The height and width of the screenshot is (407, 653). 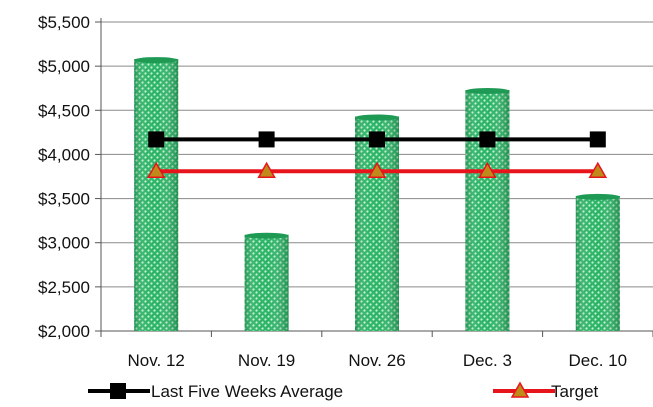 What do you see at coordinates (575, 391) in the screenshot?
I see `legend-target-label: Target` at bounding box center [575, 391].